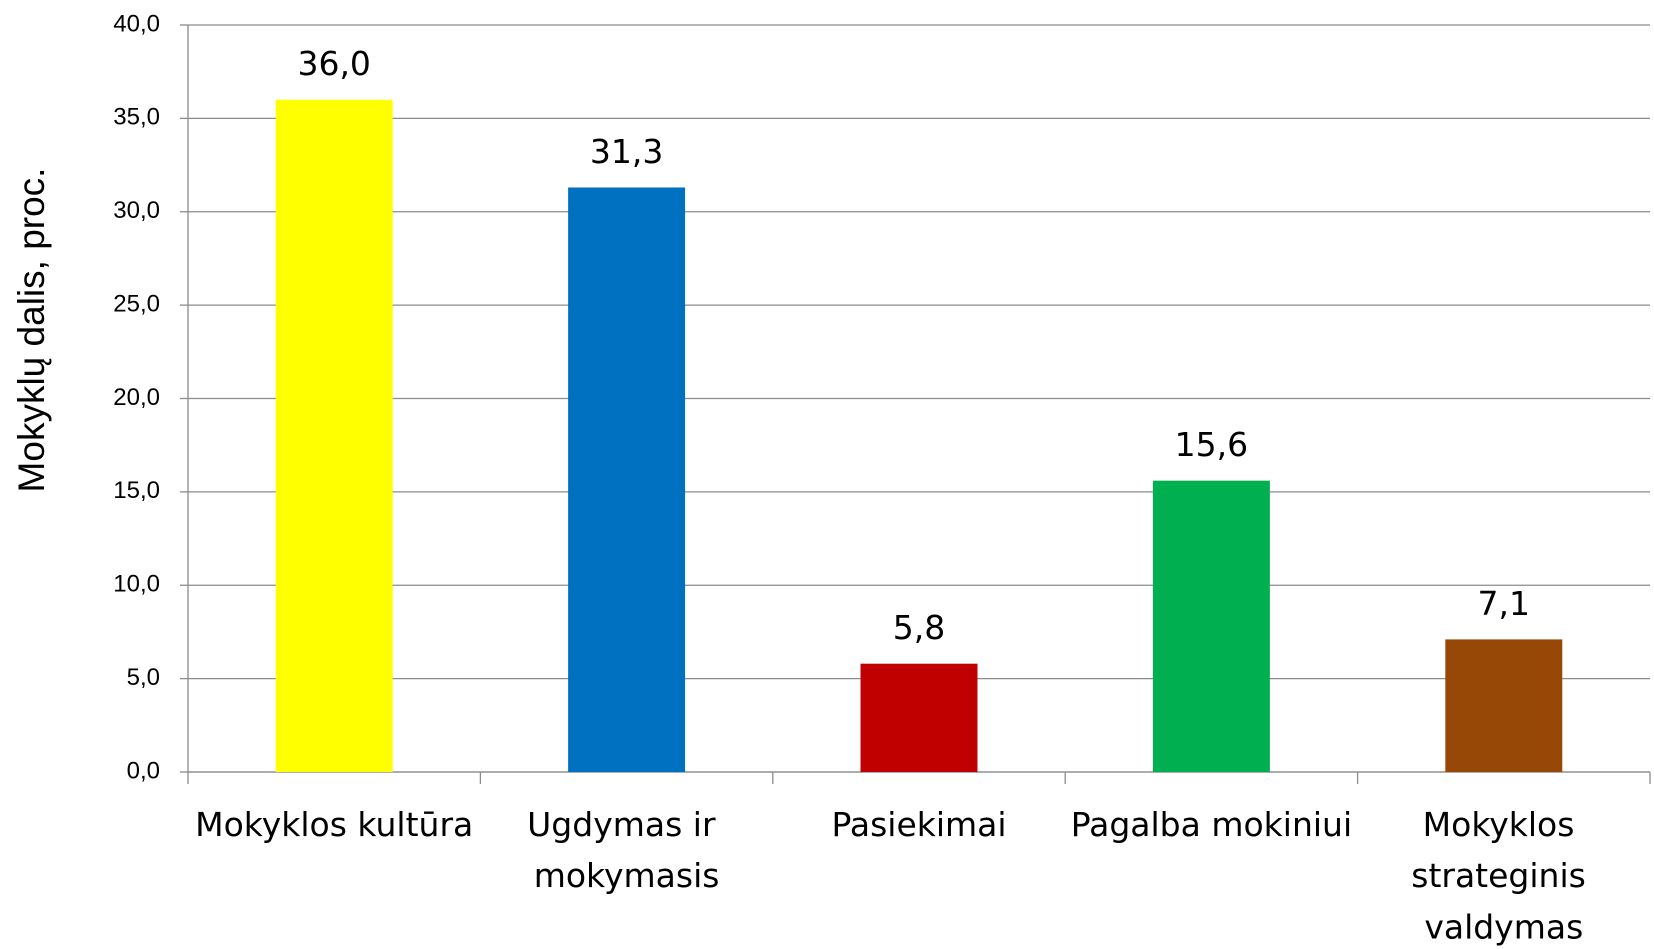 Image resolution: width=1654 pixels, height=949 pixels. Describe the element at coordinates (919, 627) in the screenshot. I see `data-label: 5,8` at that location.